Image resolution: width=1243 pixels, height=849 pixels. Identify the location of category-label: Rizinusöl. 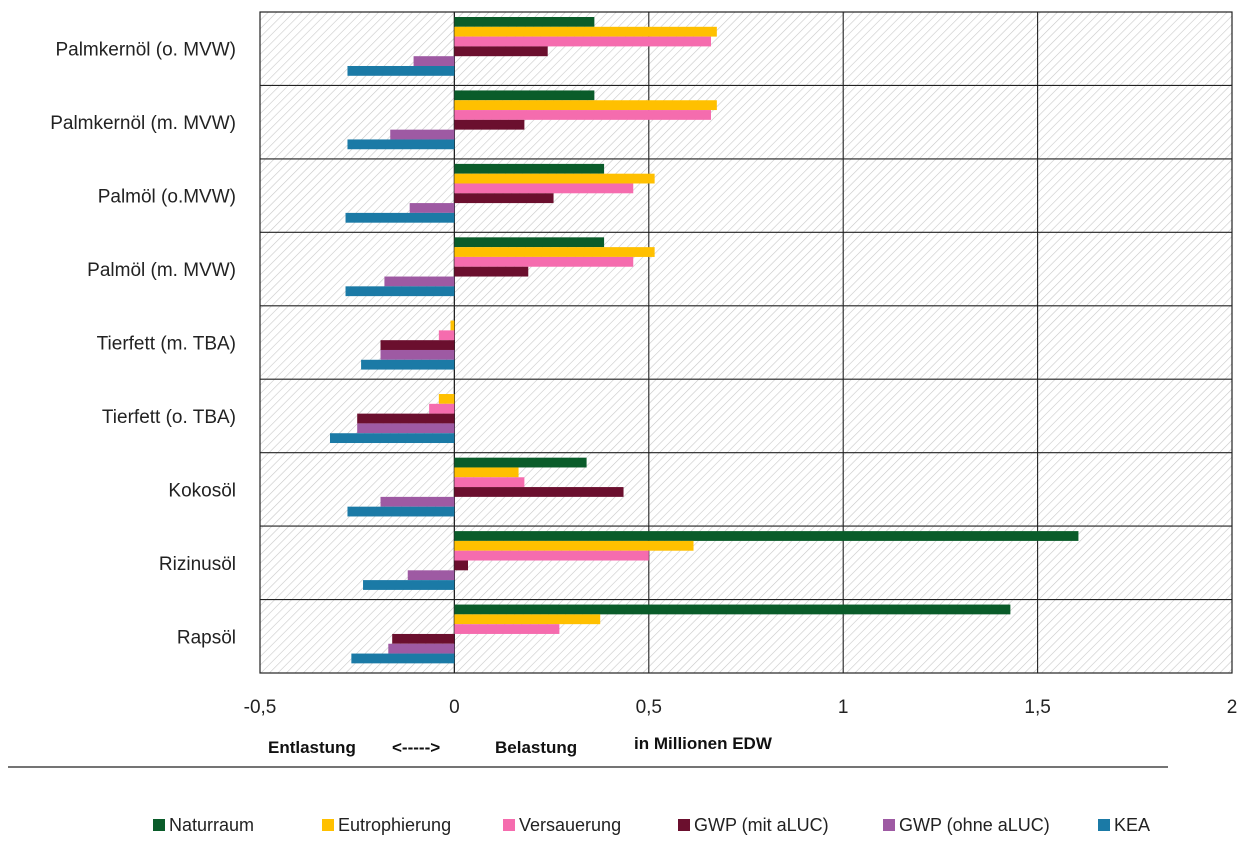
(197, 564).